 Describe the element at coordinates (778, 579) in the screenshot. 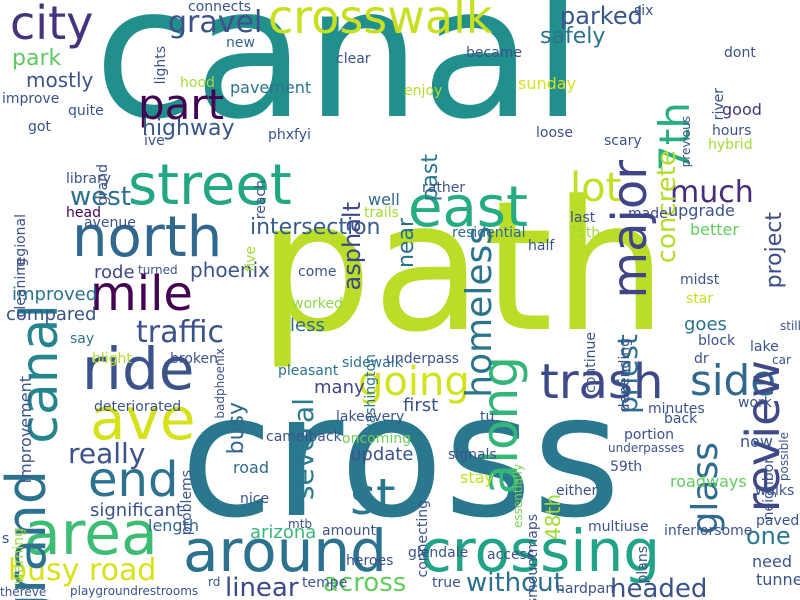

I see `word-tunnels: tunnels` at that location.